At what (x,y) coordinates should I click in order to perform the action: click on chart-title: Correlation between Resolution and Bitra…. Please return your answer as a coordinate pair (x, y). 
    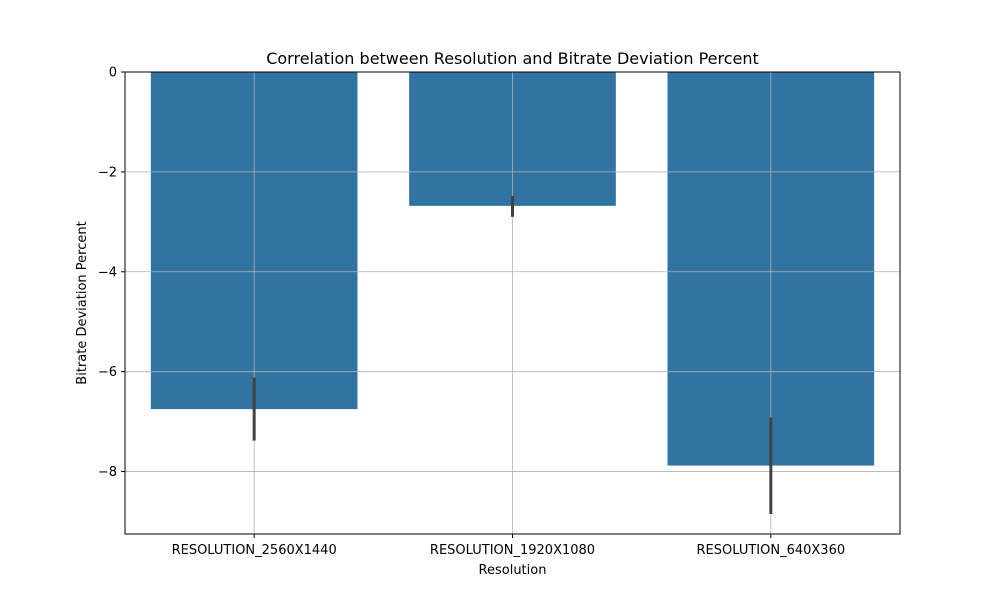
    Looking at the image, I should click on (512, 58).